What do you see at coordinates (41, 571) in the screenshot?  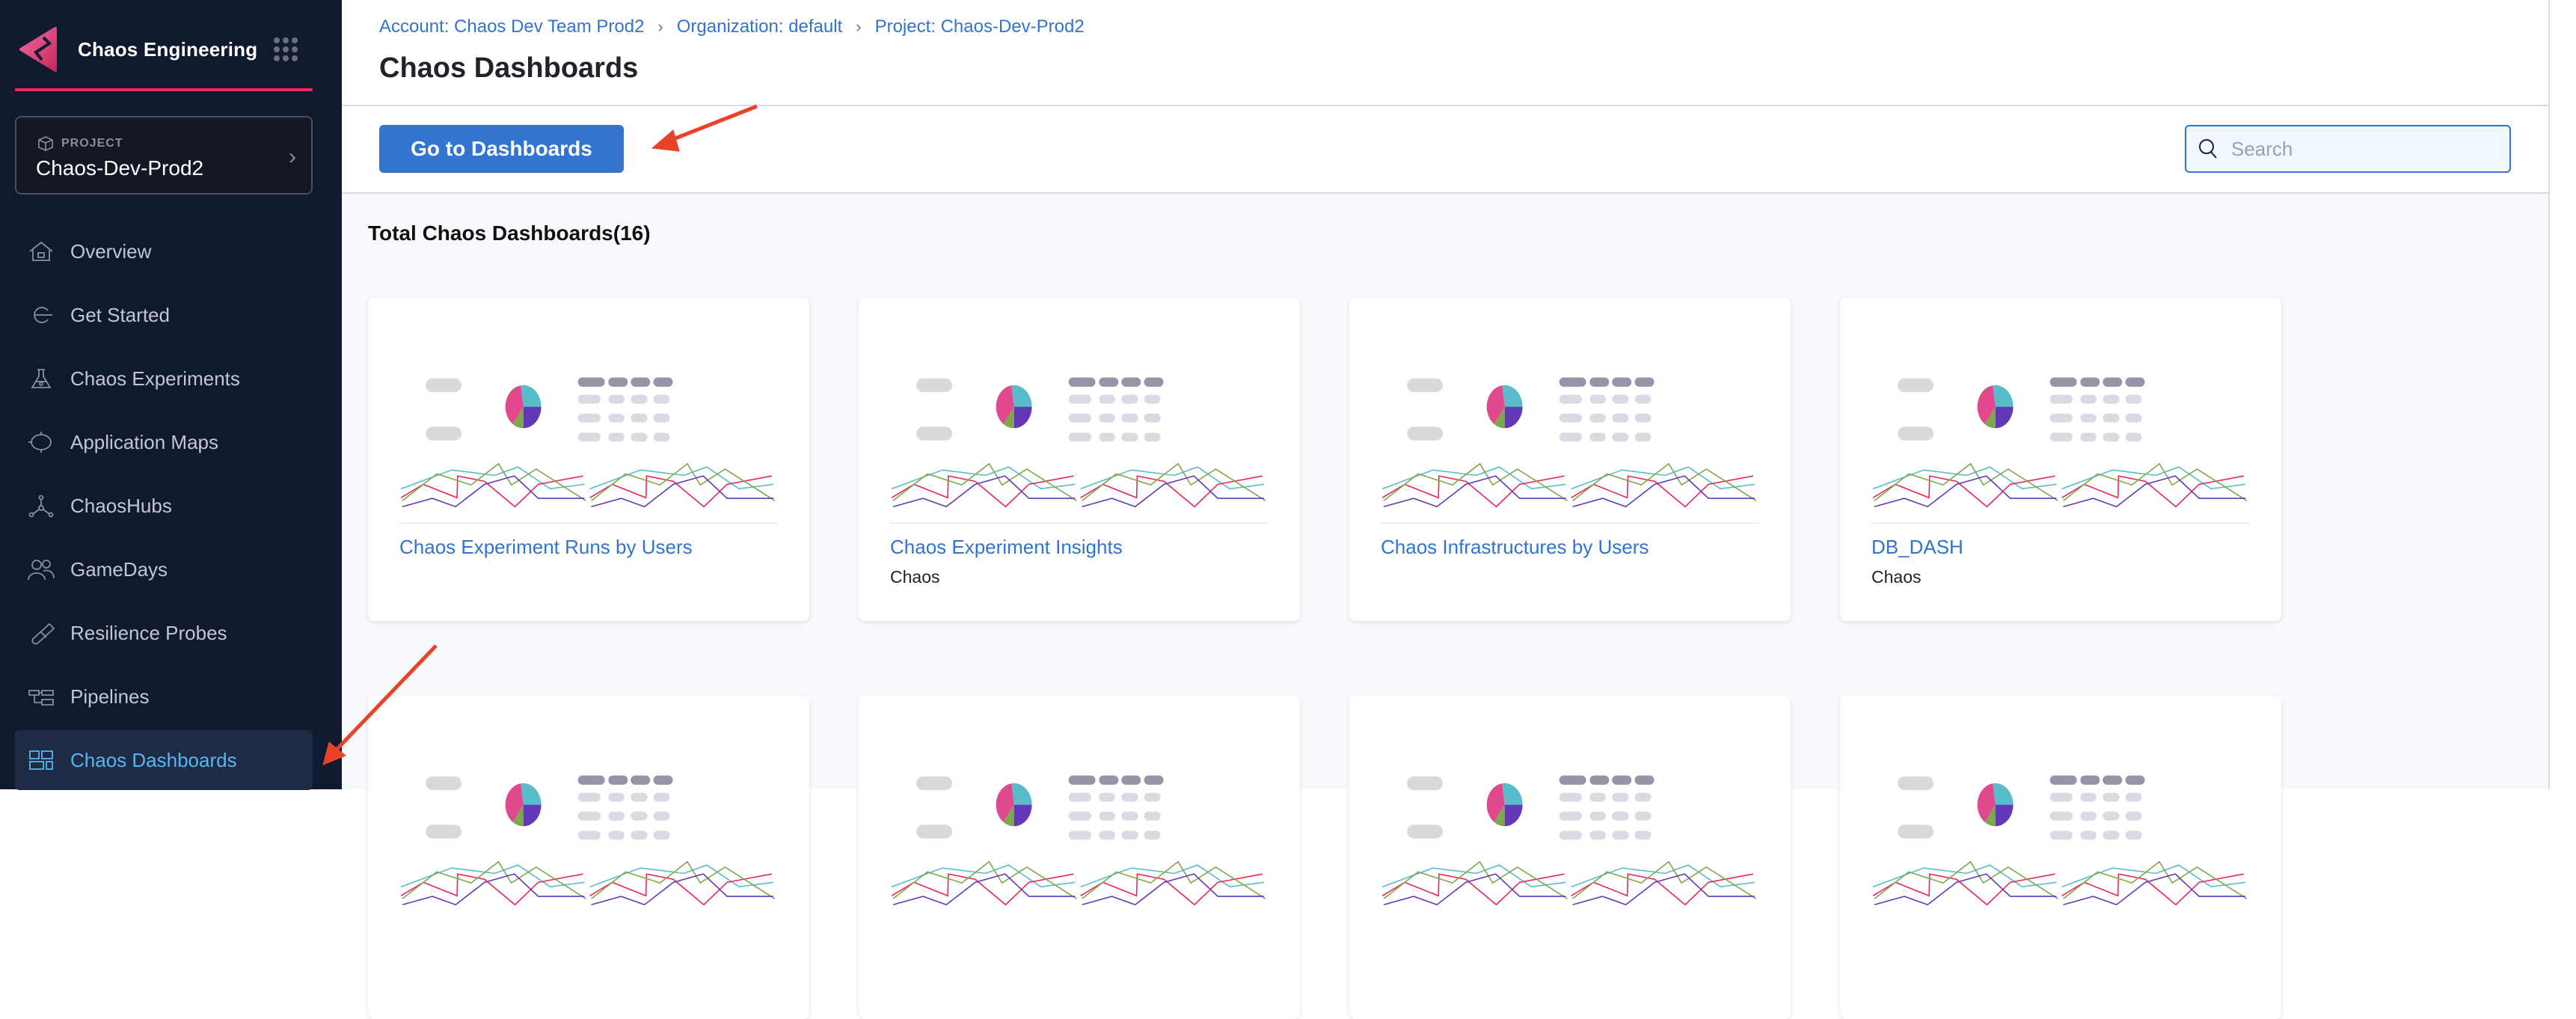 I see `users-icon` at bounding box center [41, 571].